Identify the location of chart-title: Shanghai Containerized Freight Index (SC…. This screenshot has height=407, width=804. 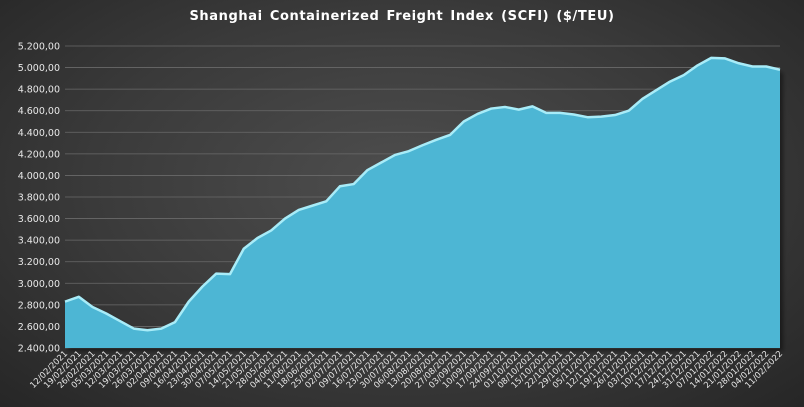
(402, 16).